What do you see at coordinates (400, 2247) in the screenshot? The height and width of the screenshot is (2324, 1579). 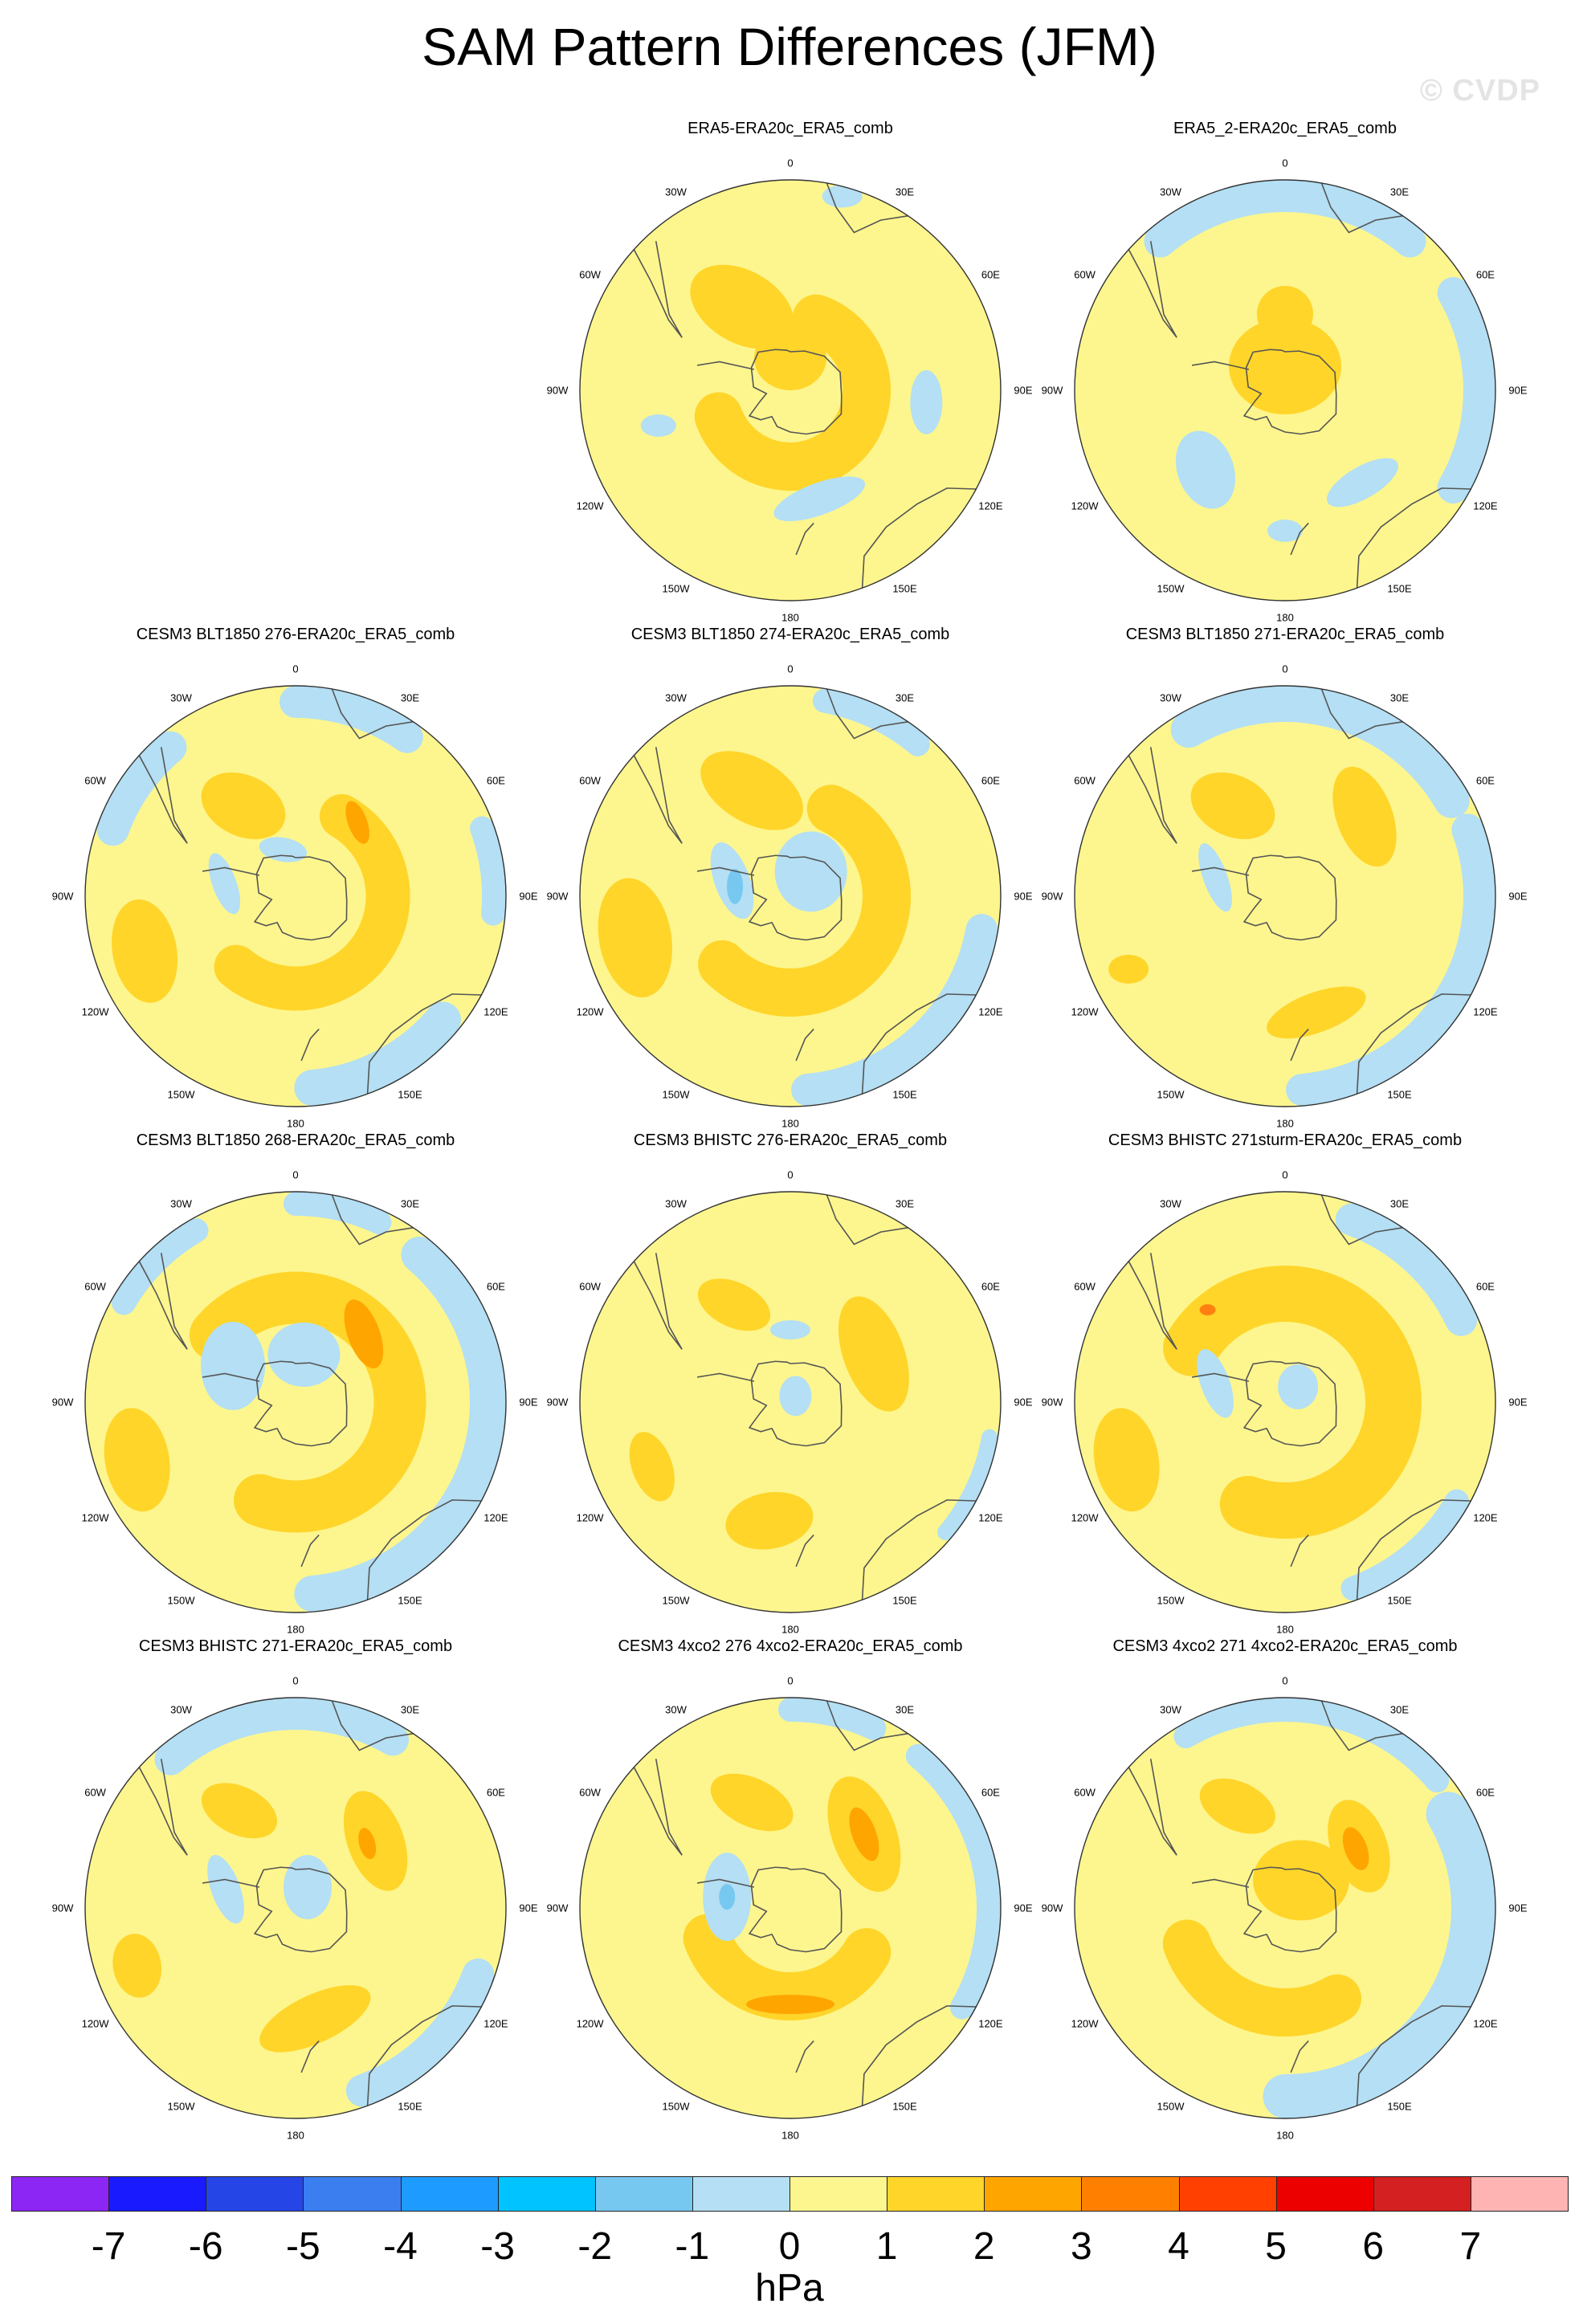 I see `colorbar-tick-label: -4` at bounding box center [400, 2247].